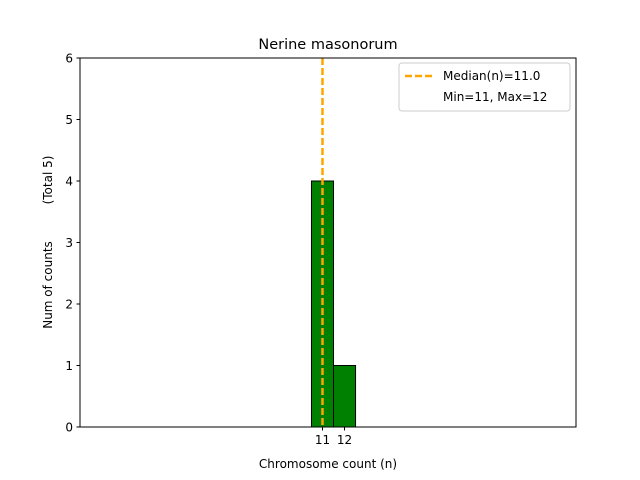  I want to click on y-tick-label: 1, so click(69, 366).